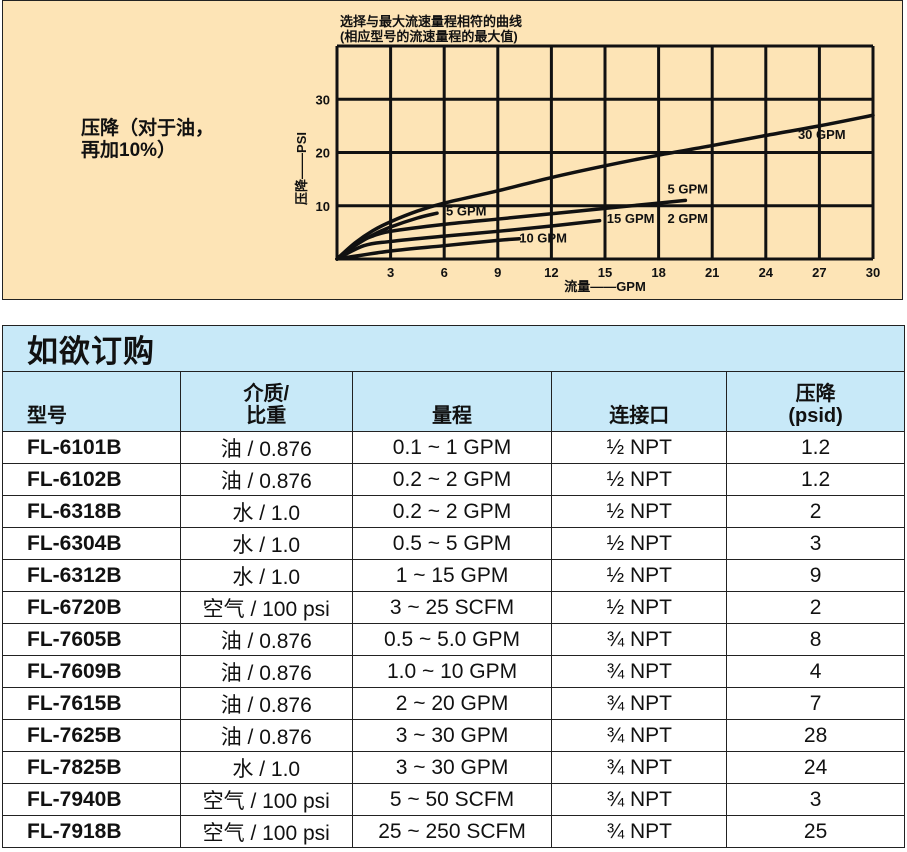  I want to click on cell-range: 1.0 ~ 10 GPM, so click(452, 671).